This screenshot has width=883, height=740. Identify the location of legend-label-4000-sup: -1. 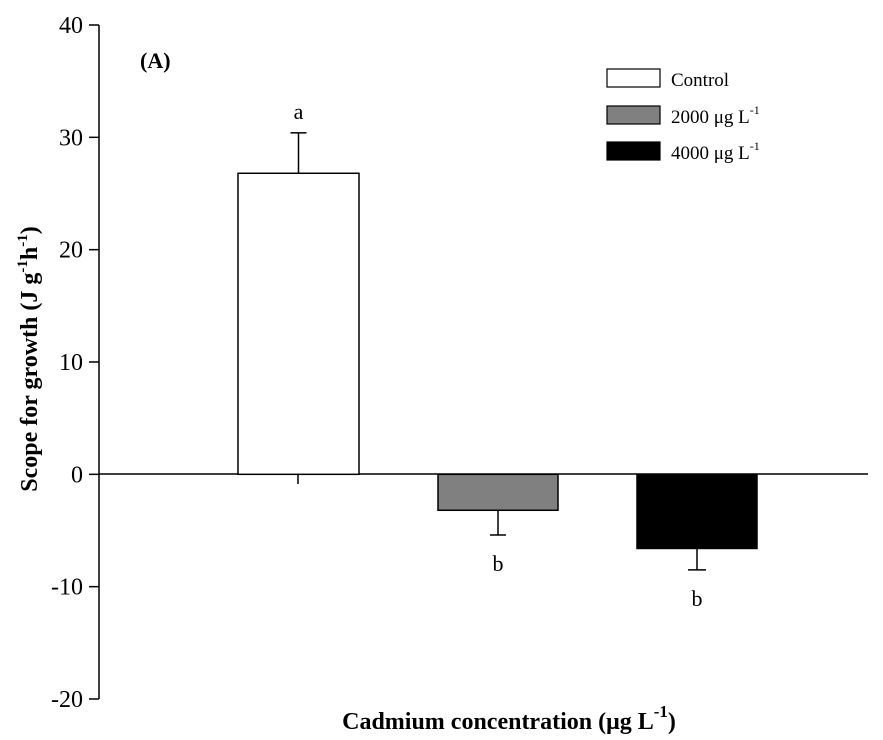
(755, 146).